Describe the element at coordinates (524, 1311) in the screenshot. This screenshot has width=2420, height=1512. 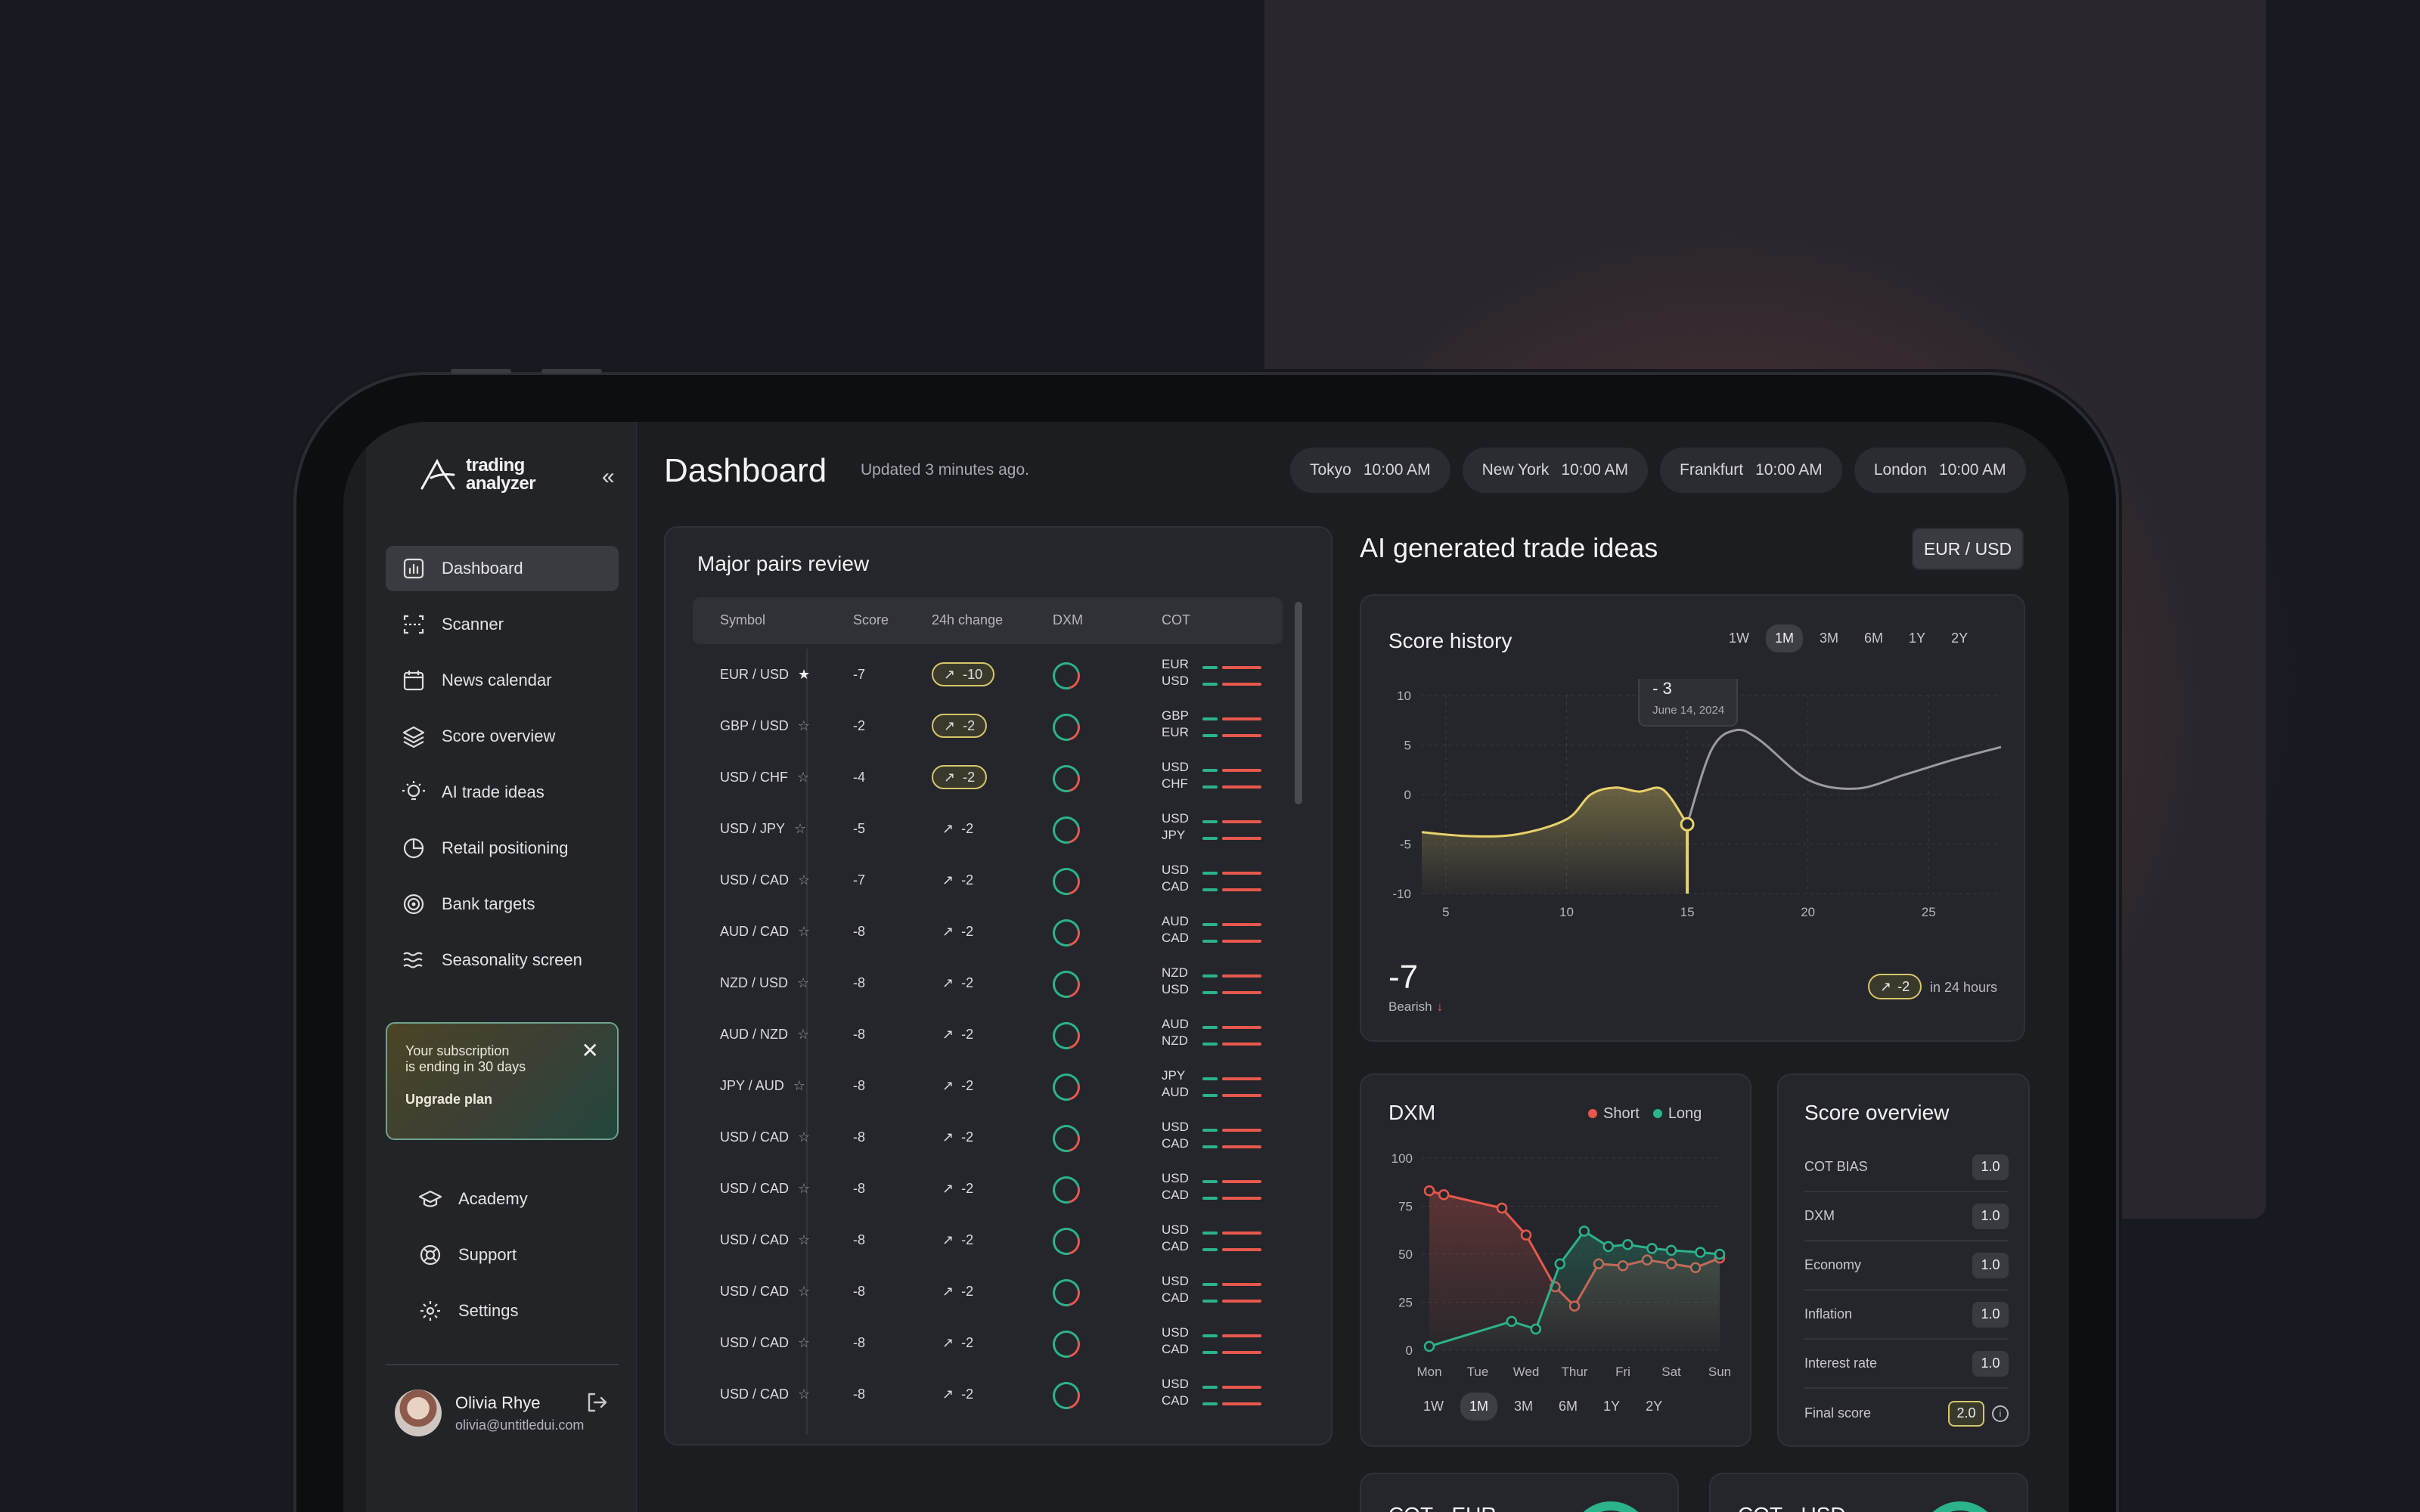
I see `sidebar-item-settings: Settings` at that location.